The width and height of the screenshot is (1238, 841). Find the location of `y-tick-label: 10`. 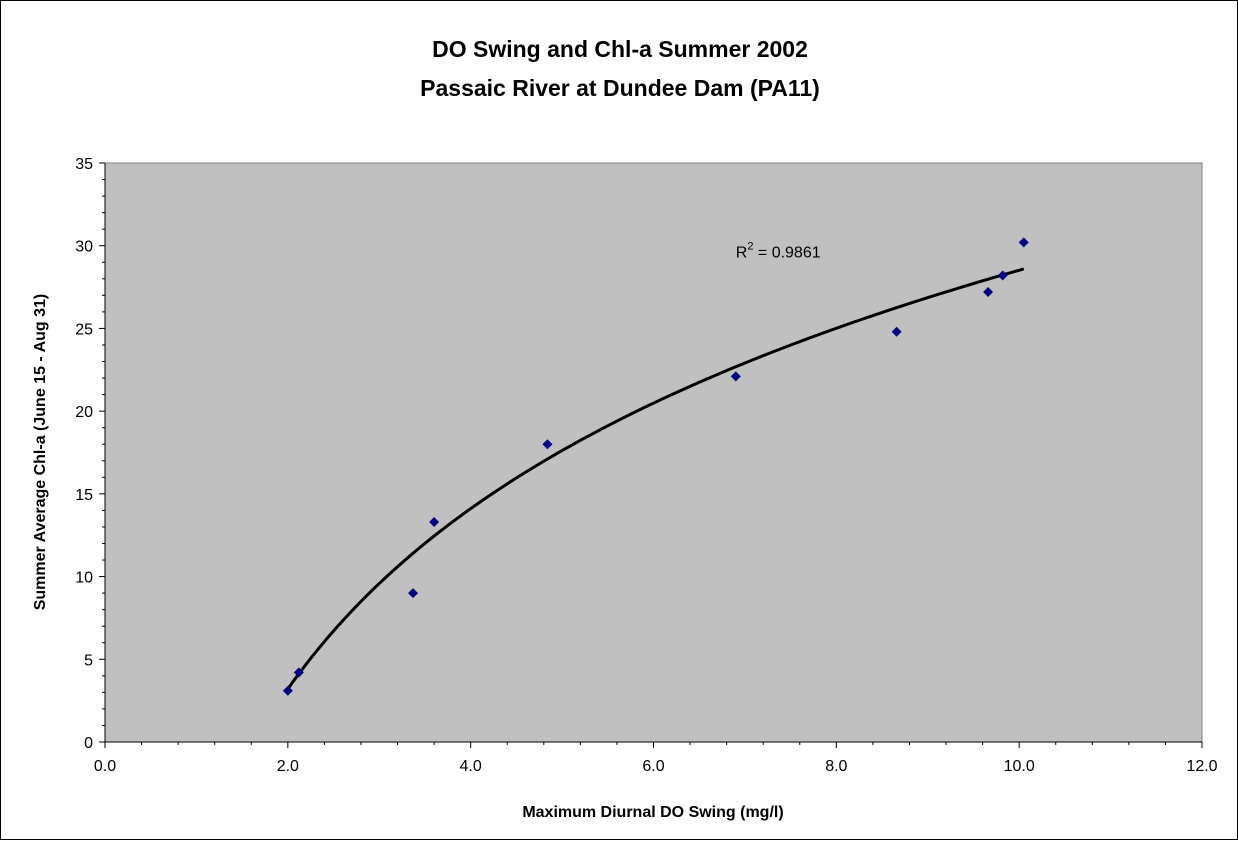

y-tick-label: 10 is located at coordinates (84, 578).